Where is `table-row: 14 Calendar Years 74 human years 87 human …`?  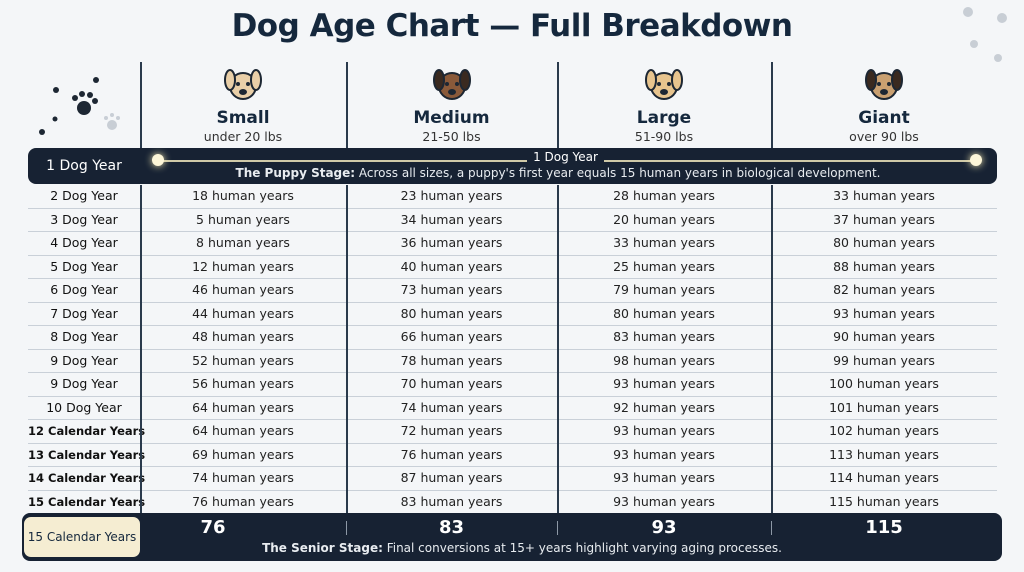
table-row: 14 Calendar Years 74 human years 87 human … is located at coordinates (512, 479).